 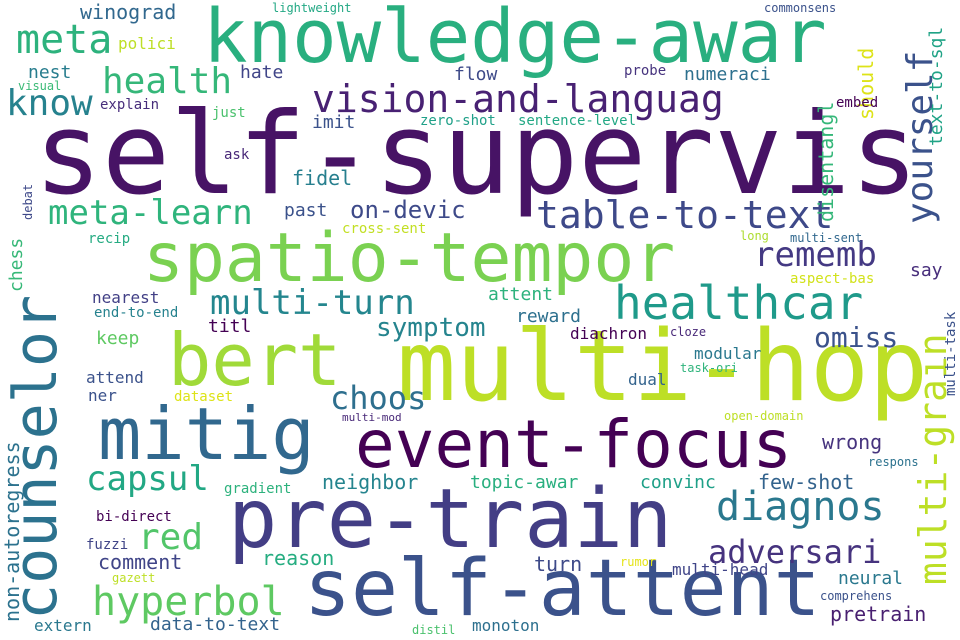 What do you see at coordinates (685, 215) in the screenshot?
I see `word-table-to-text: table-to-text` at bounding box center [685, 215].